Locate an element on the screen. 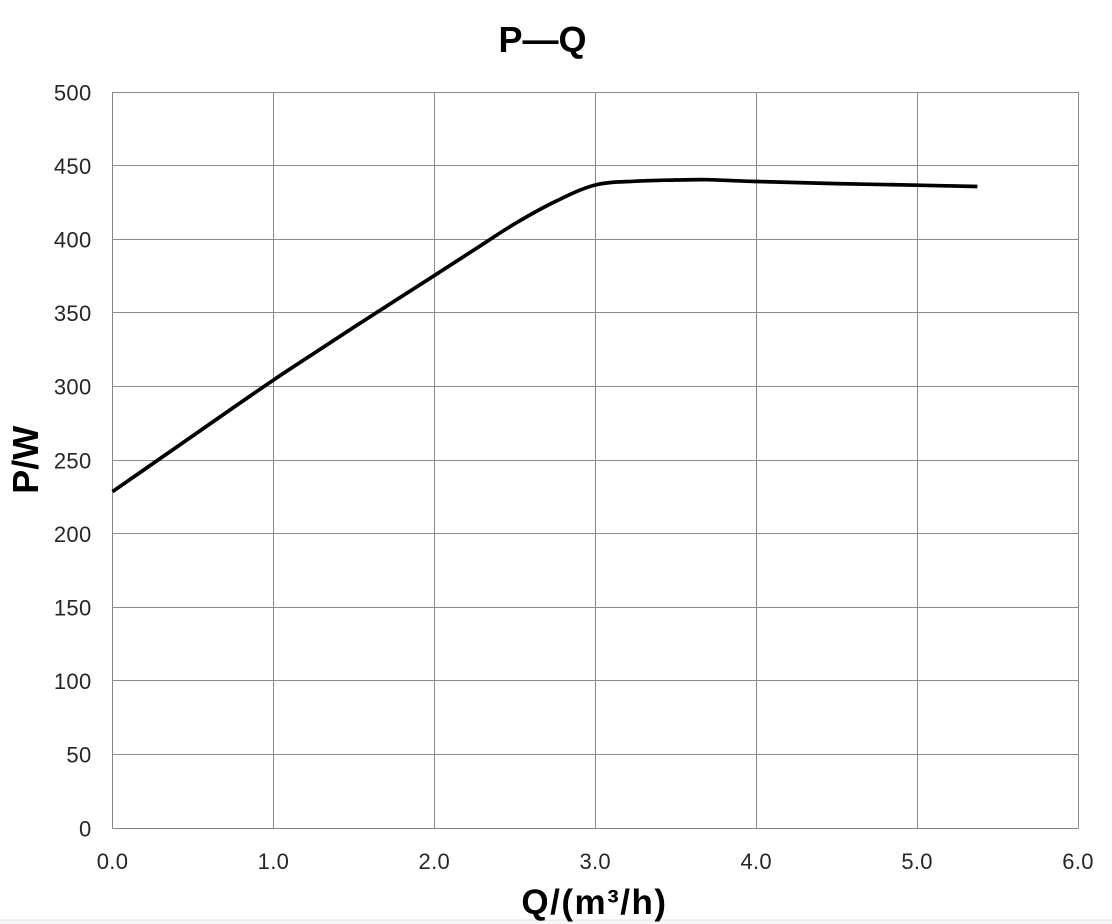  svg-text: 1.0 is located at coordinates (273, 861).